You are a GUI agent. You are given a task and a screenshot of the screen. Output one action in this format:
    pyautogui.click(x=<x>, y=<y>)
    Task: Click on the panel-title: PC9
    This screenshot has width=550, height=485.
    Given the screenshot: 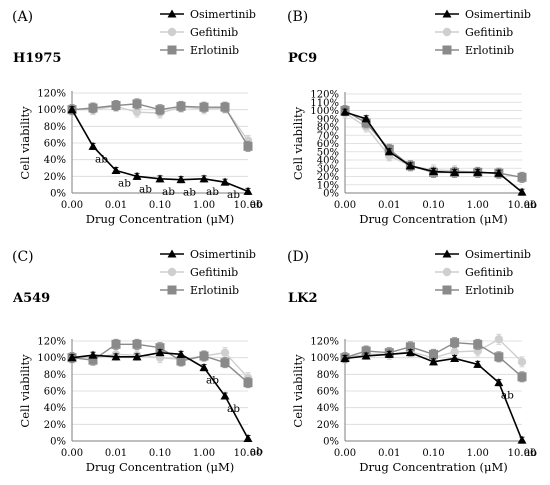 What is the action you would take?
    pyautogui.click(x=302, y=58)
    